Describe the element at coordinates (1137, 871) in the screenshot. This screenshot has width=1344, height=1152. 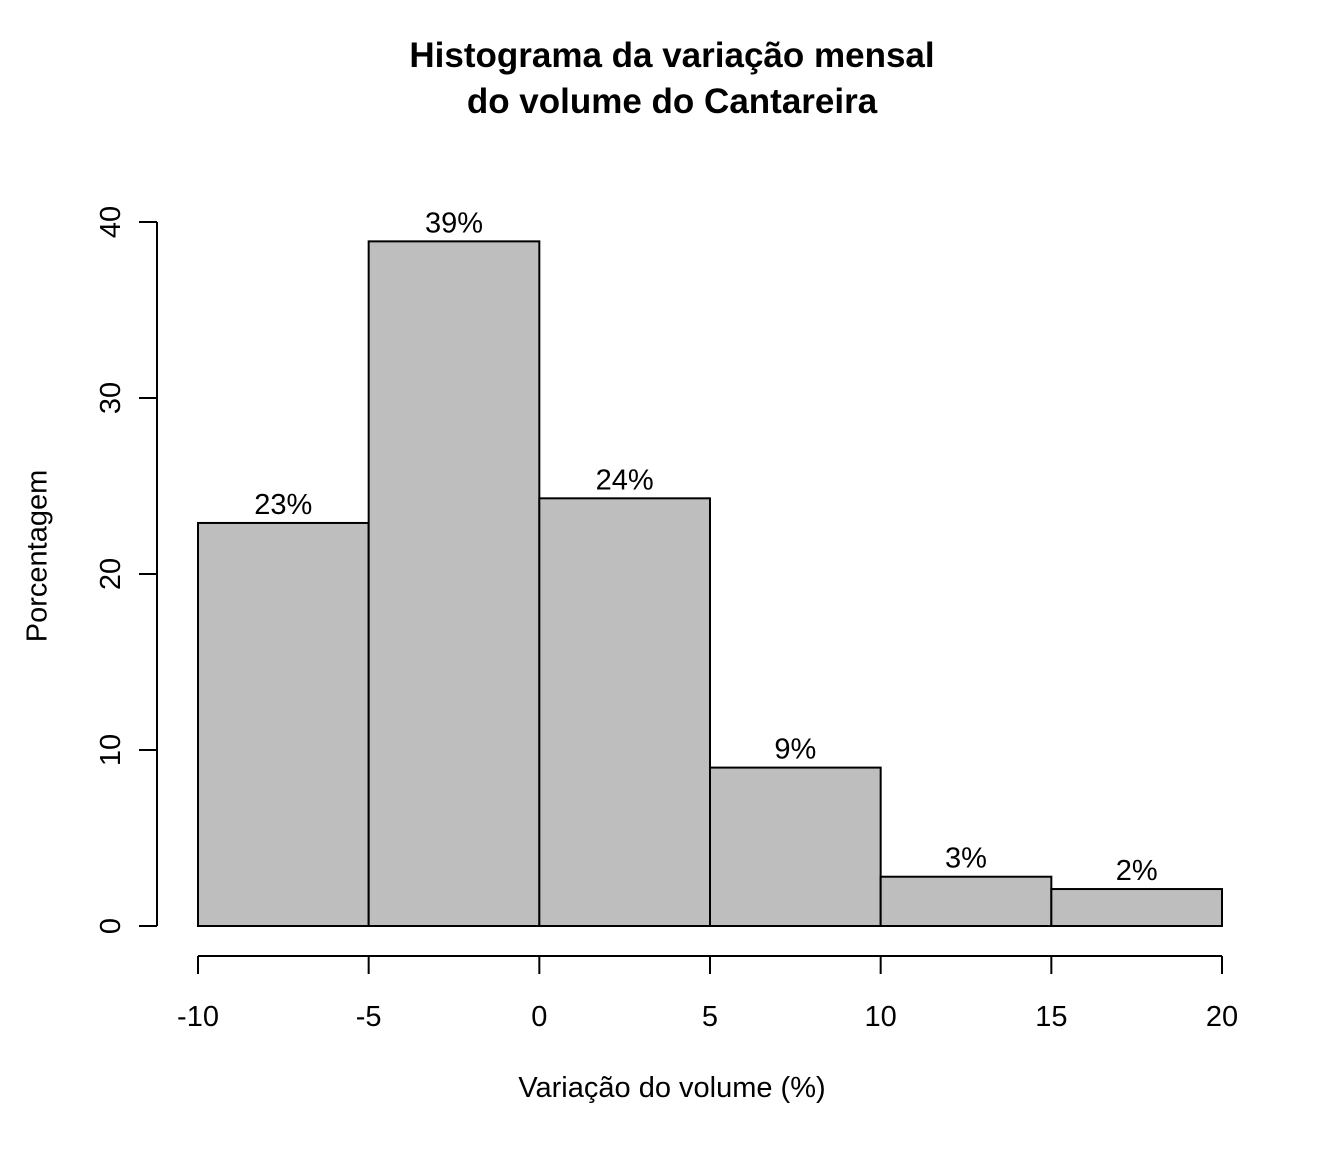
I see `bar-value-label: 2%` at that location.